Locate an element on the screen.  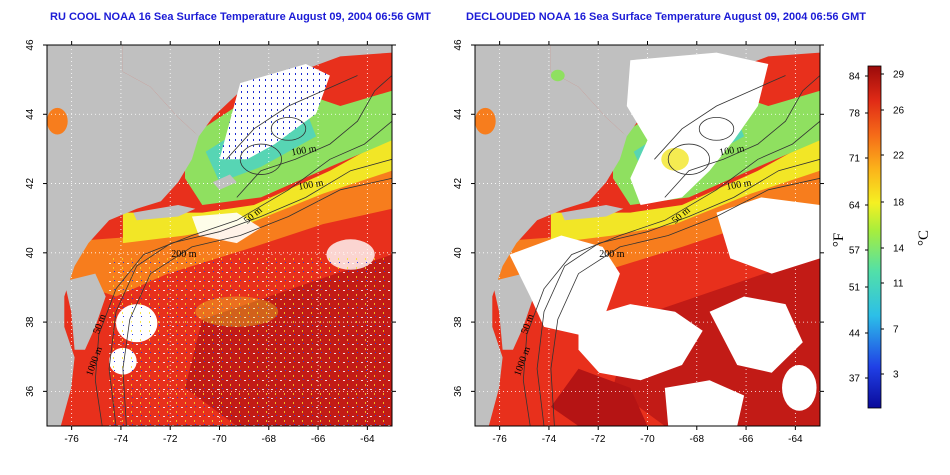
cloud-edge-speckle is located at coordinates (274, 112).